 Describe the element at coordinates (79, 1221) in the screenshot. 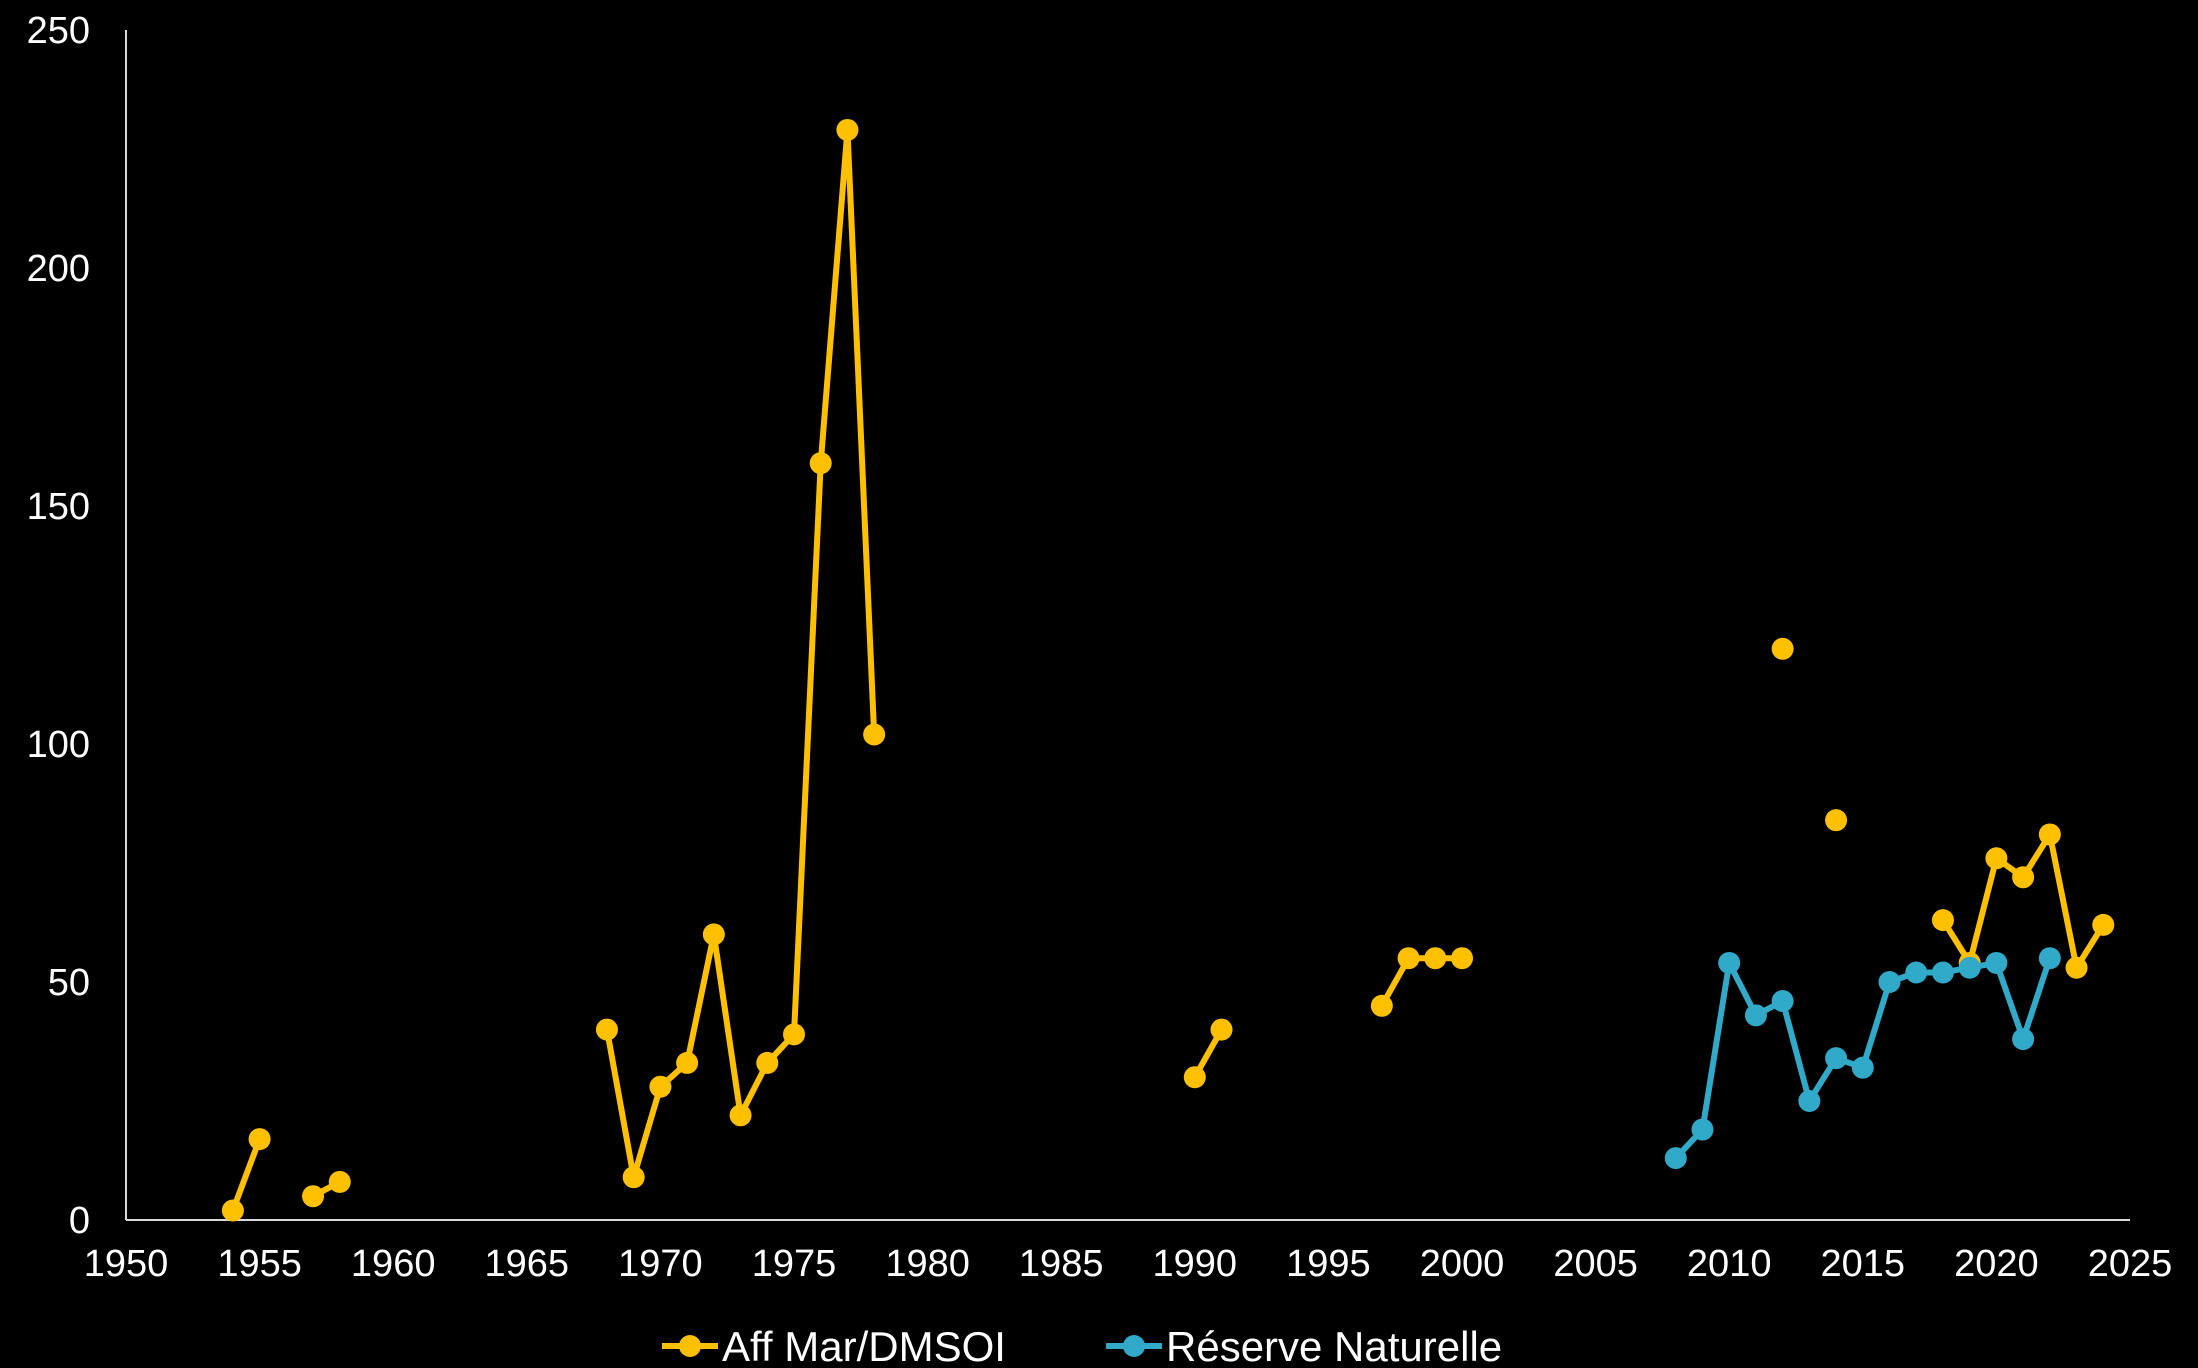

I see `y-tick-label: 0` at that location.